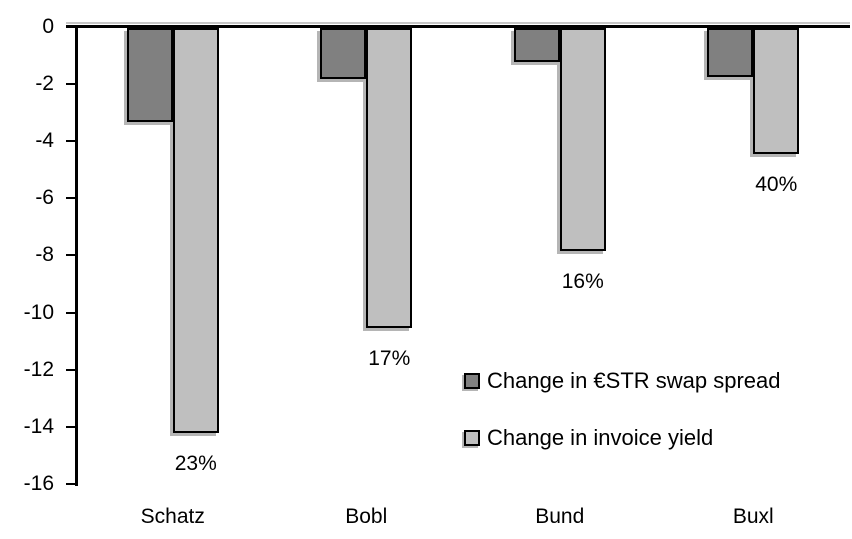 The width and height of the screenshot is (852, 539). Describe the element at coordinates (195, 231) in the screenshot. I see `bar-schatz-invoice-yield` at that location.